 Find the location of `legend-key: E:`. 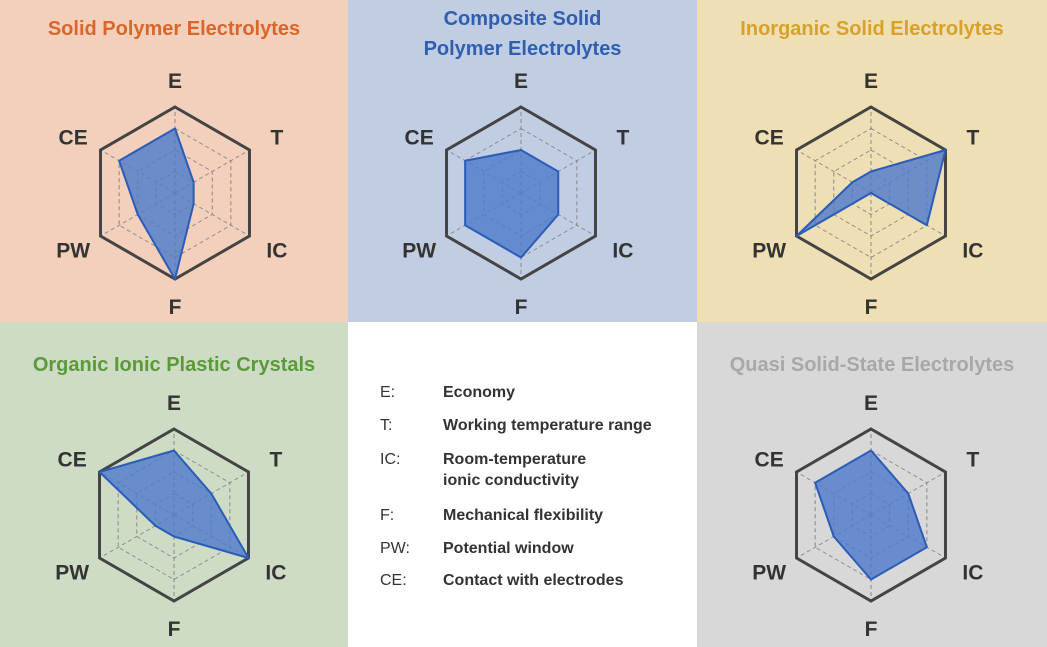

legend-key: E: is located at coordinates (388, 392).